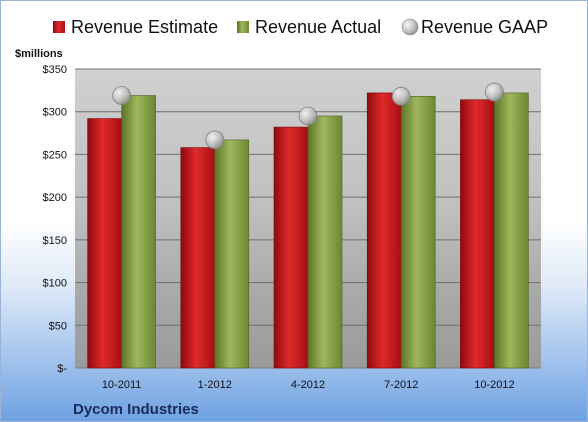  Describe the element at coordinates (122, 385) in the screenshot. I see `x-tick-label: 10-2011` at that location.